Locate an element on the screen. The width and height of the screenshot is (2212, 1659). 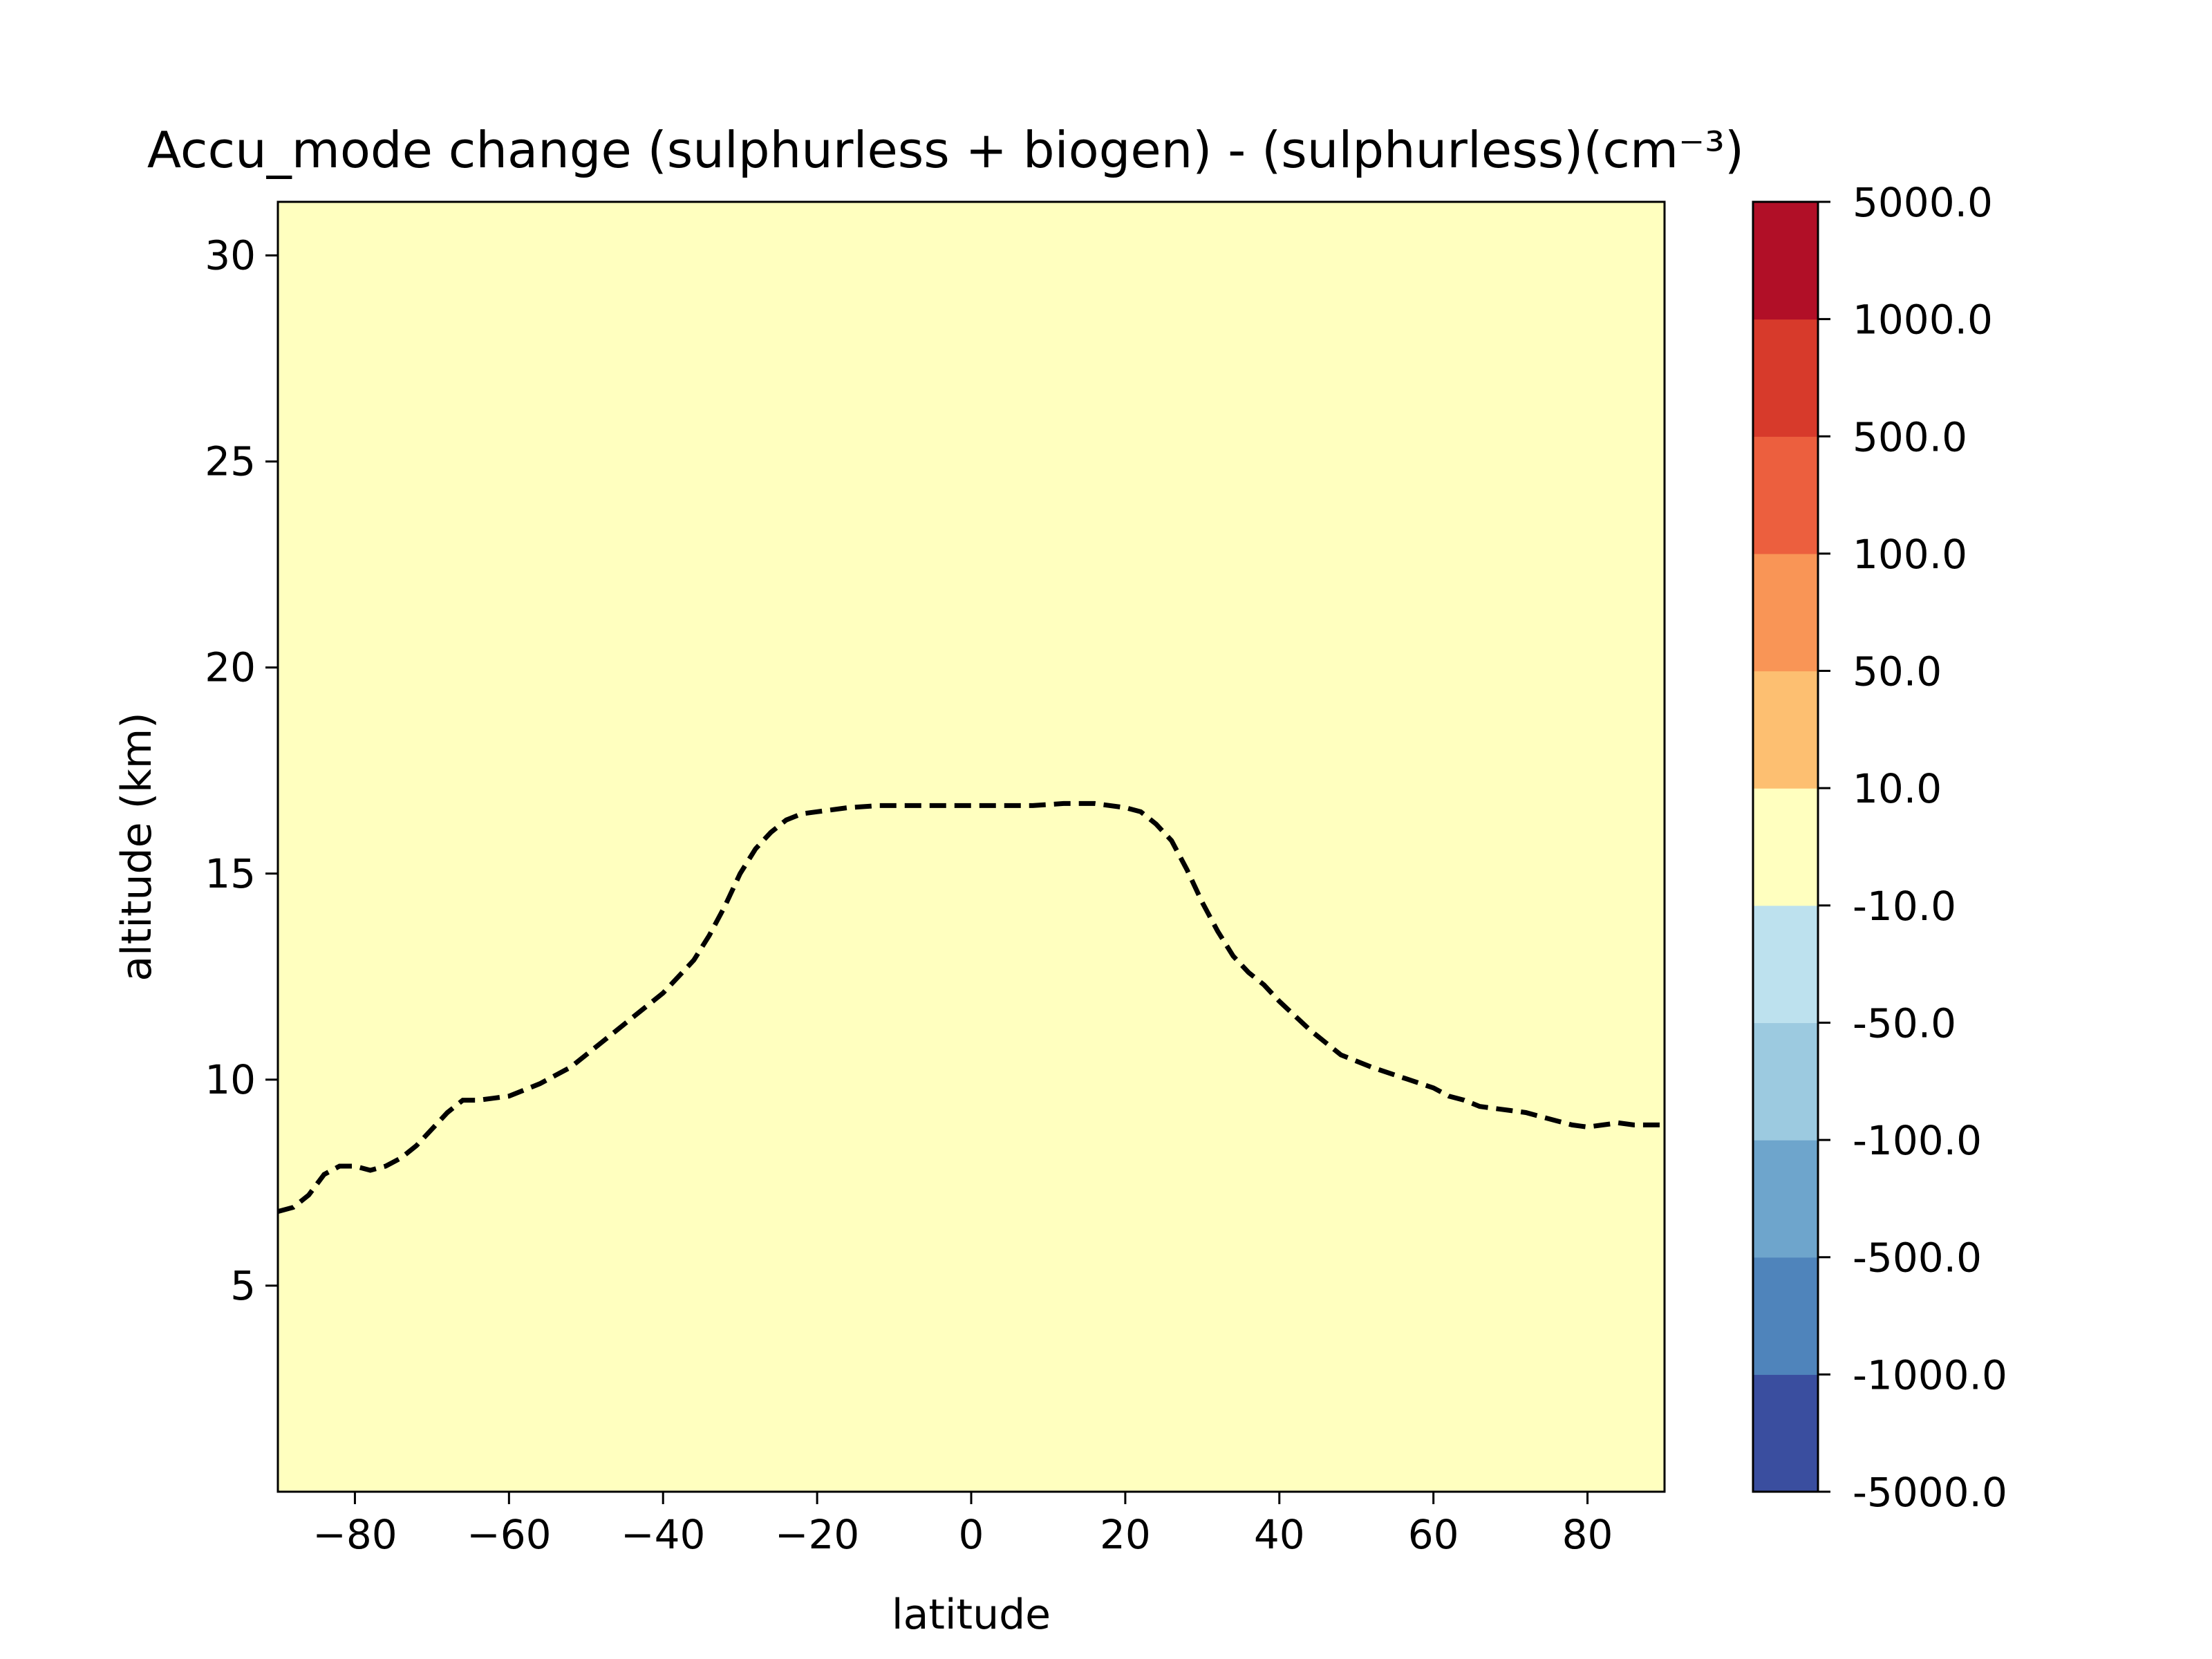
colorbar-tick-label: 100.0 is located at coordinates (1910, 554).